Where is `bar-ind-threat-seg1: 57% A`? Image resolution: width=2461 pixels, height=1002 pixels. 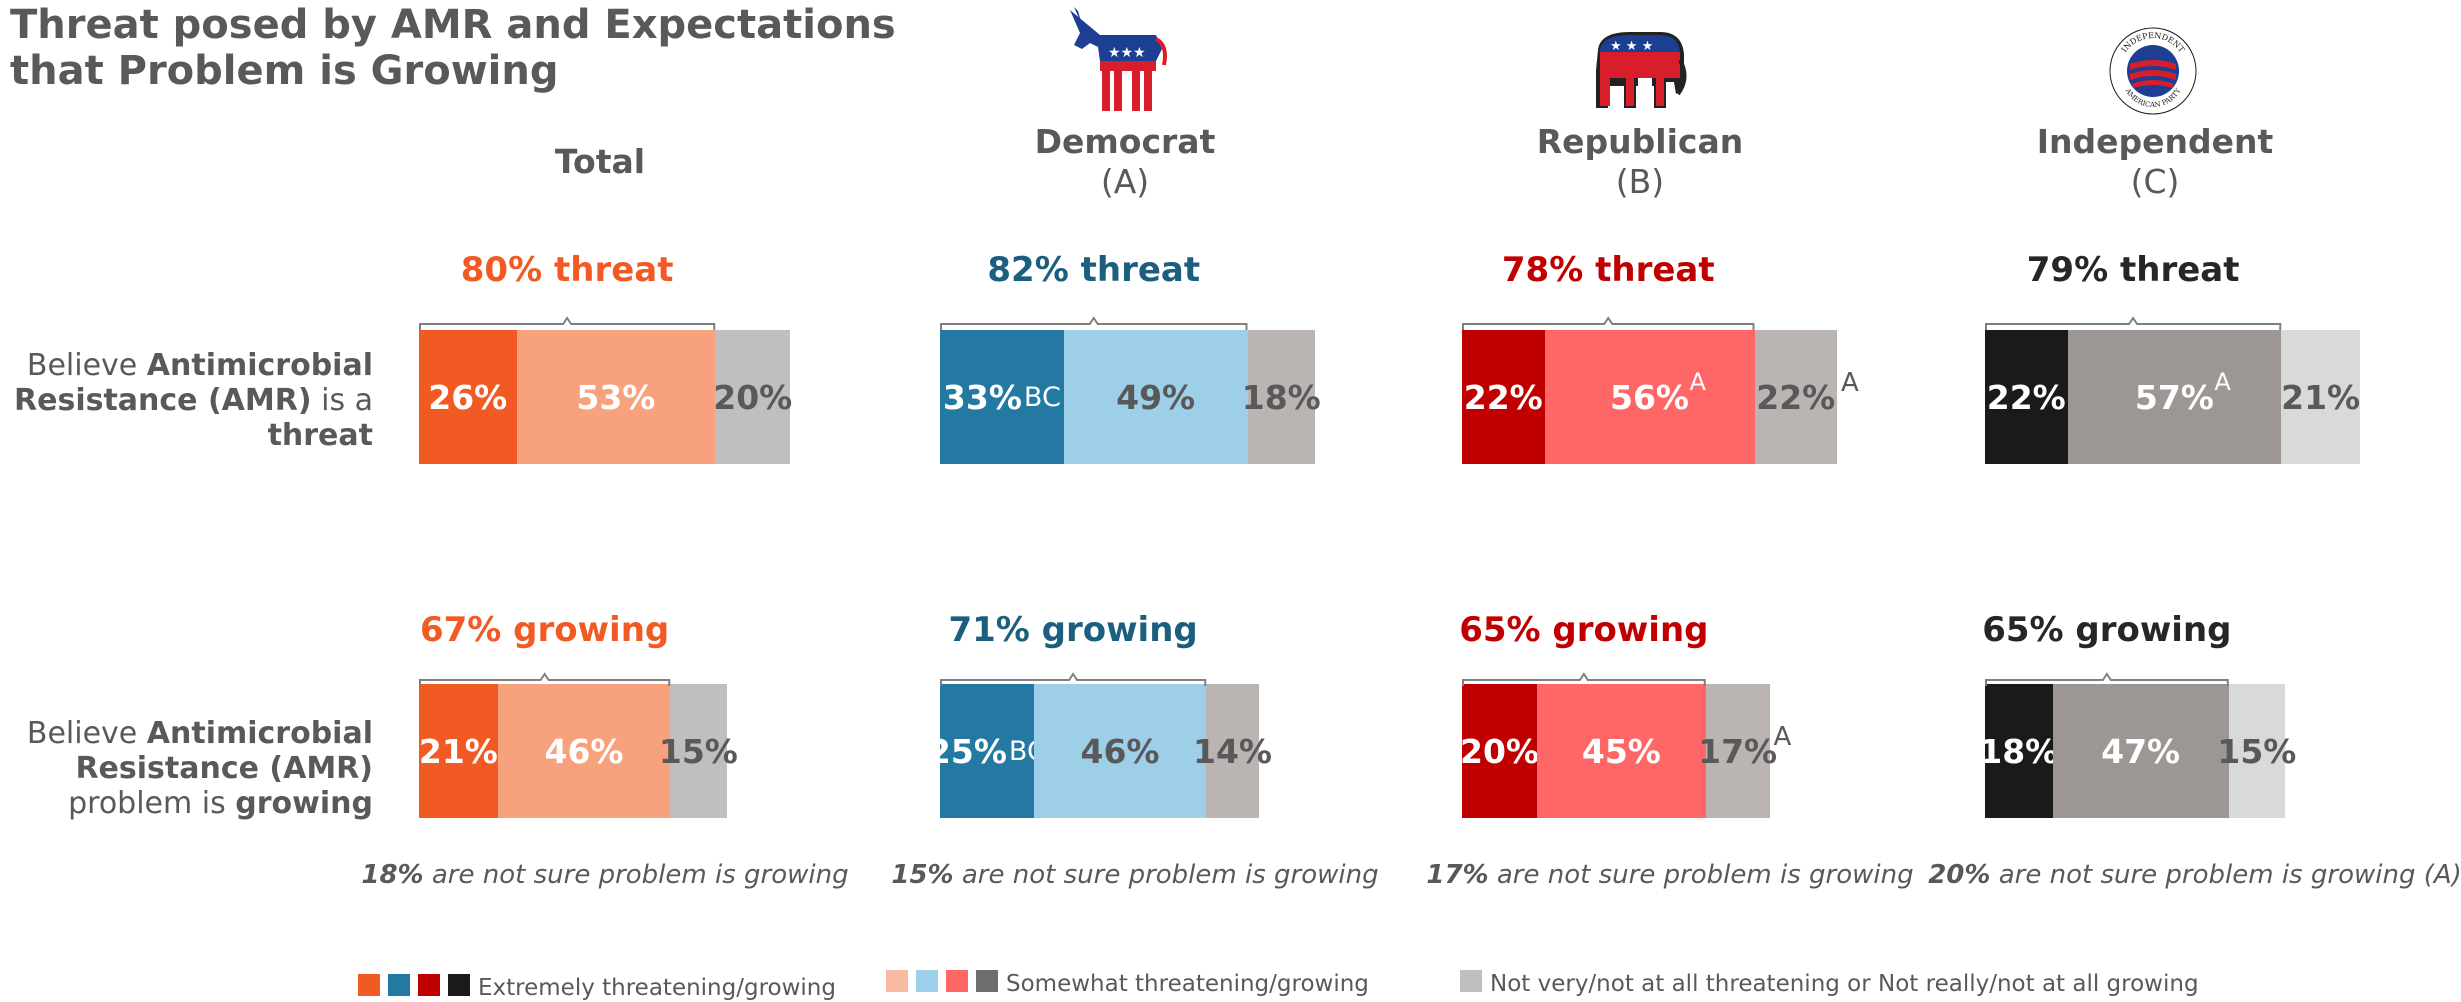 bar-ind-threat-seg1: 57% A is located at coordinates (2174, 397).